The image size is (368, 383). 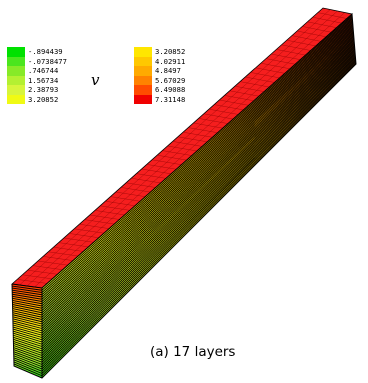 I want to click on legend-right-label: 6.49088, so click(x=170, y=89).